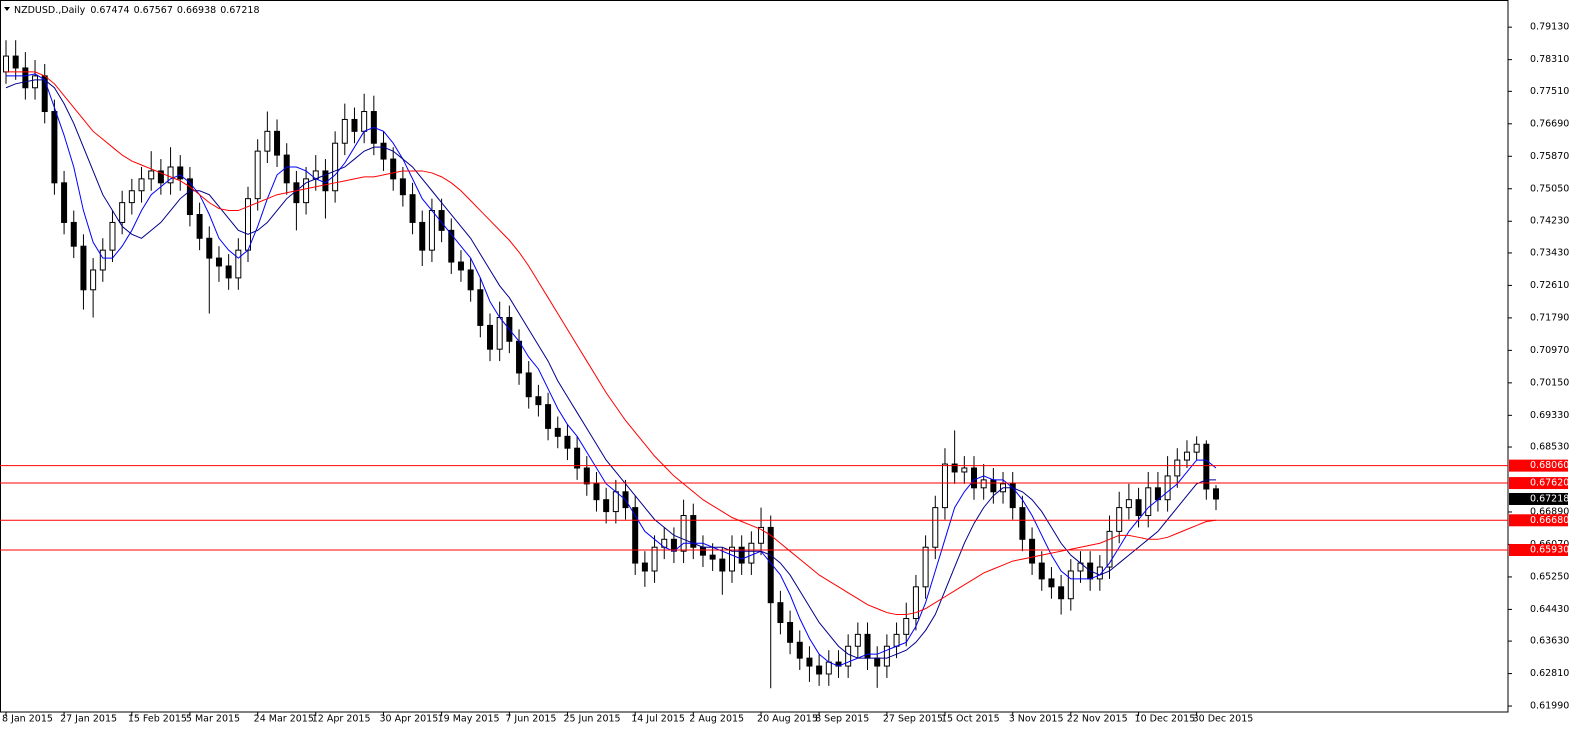 This screenshot has height=744, width=1596. Describe the element at coordinates (1549, 609) in the screenshot. I see `y-tick-label: 0.64430` at that location.